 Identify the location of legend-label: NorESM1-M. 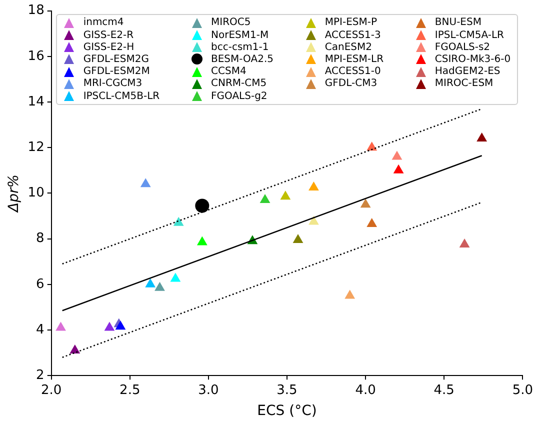
(240, 35).